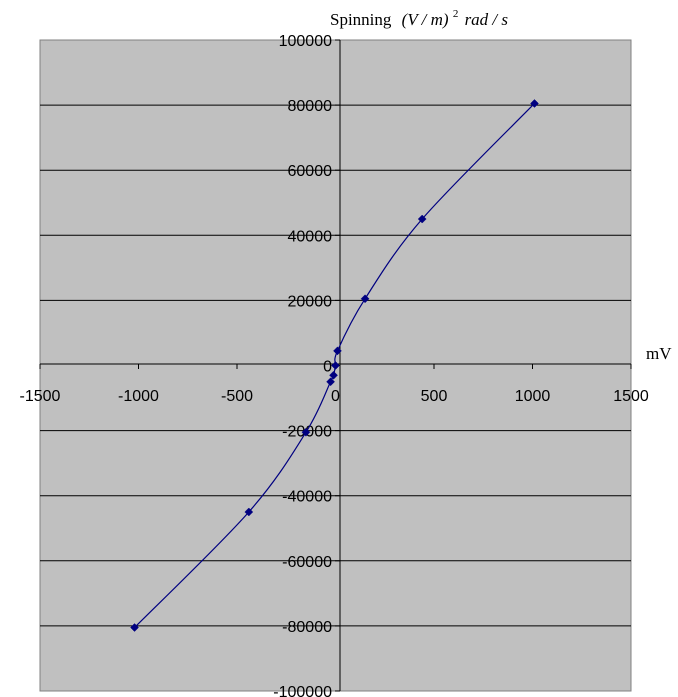 The image size is (678, 697). Describe the element at coordinates (307, 627) in the screenshot. I see `y-tick-label: -80000` at that location.